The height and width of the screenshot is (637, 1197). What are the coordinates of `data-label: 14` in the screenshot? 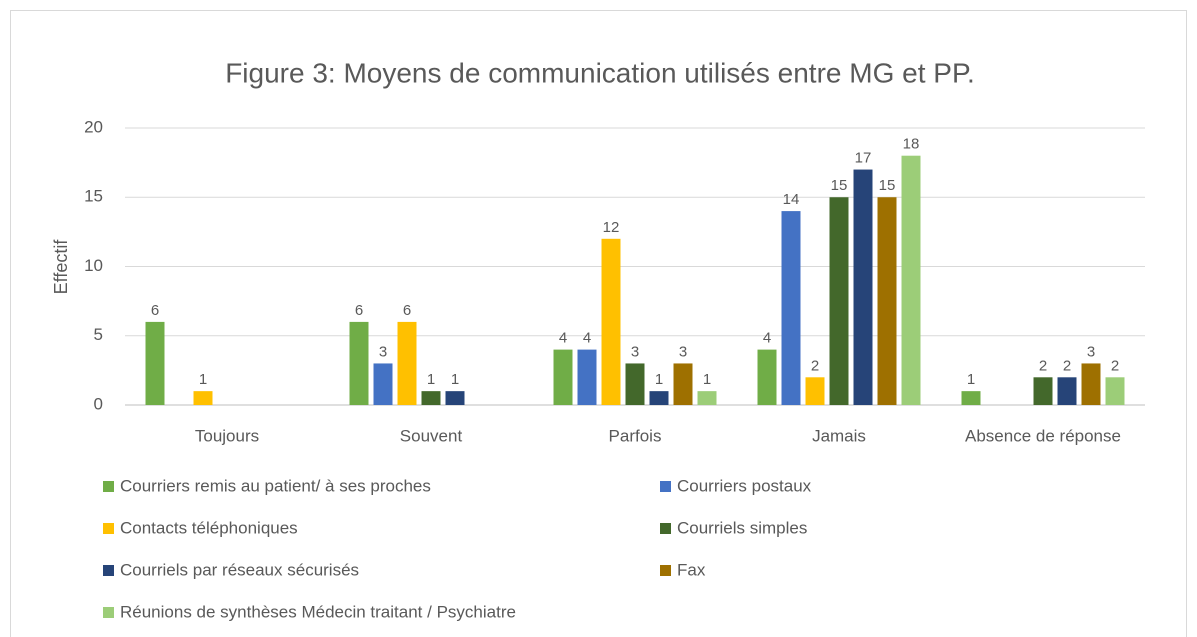 It's located at (791, 199).